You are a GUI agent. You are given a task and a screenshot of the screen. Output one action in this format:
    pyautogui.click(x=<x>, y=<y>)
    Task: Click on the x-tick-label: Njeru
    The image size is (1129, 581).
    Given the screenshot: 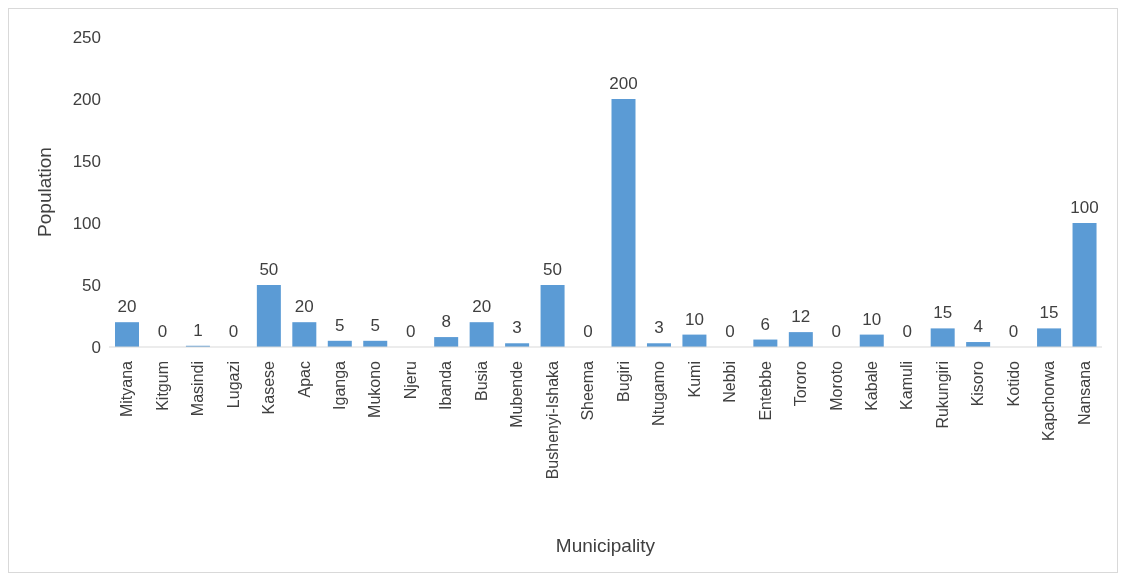 What is the action you would take?
    pyautogui.click(x=410, y=380)
    